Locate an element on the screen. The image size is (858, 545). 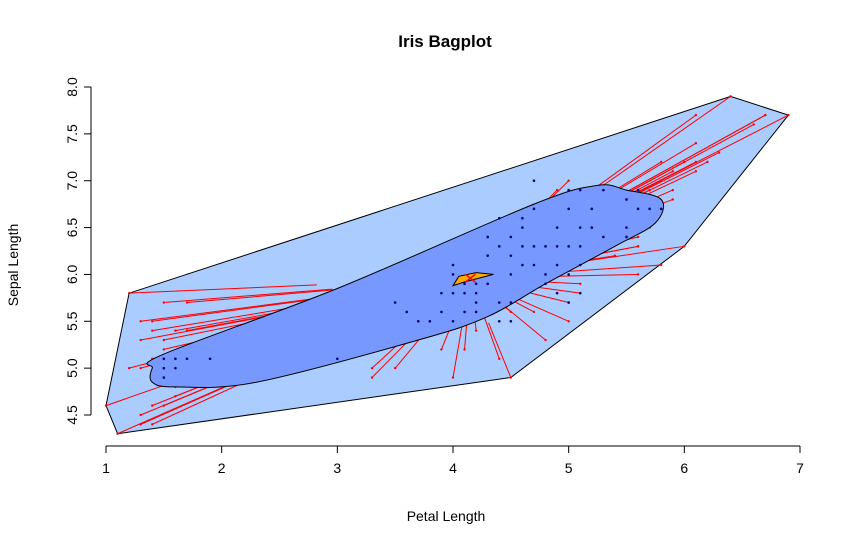
y-axis-ticks: 4.5 5.0 5.5 6.0 6.5 7.0 7.5 8.0 is located at coordinates (77, 251).